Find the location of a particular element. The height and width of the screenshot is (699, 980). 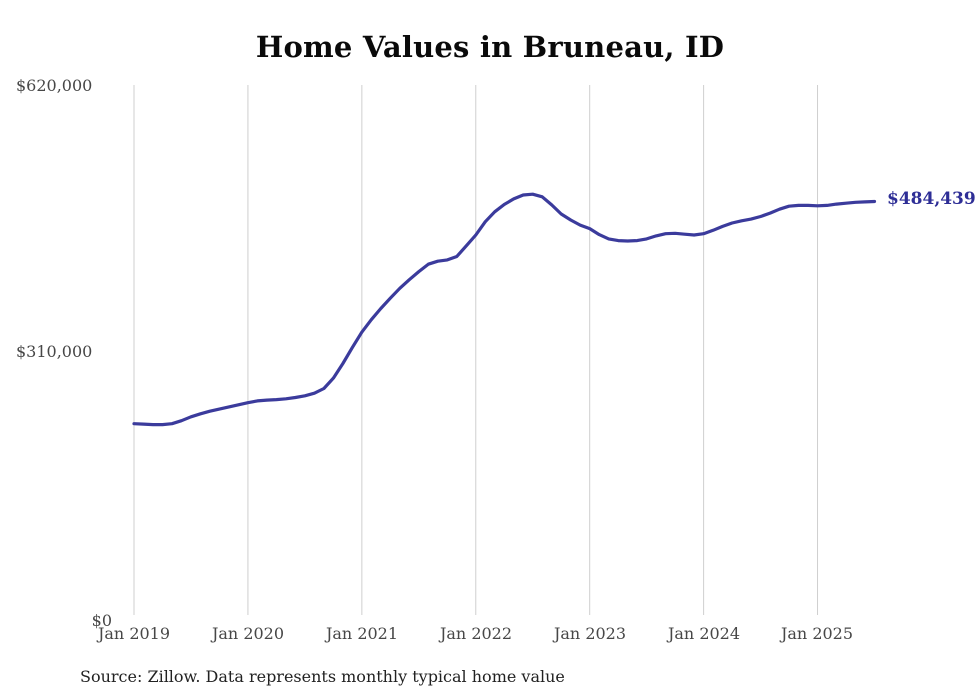

x-axis-tick-jan-2019: Jan 2019 is located at coordinates (134, 633).